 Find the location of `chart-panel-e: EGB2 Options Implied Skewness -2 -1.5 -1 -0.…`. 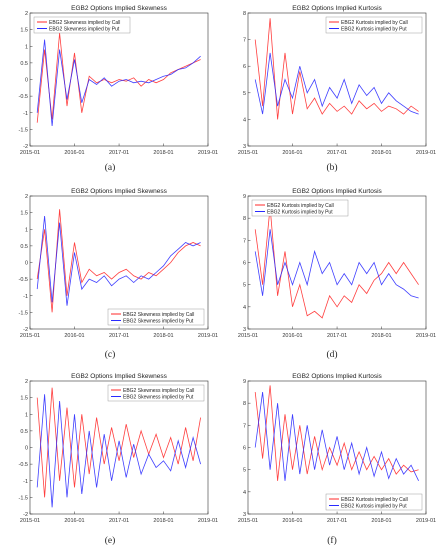

chart-panel-e: EGB2 Options Implied Skewness -2 -1.5 -1 -0.… is located at coordinates (109, 448).